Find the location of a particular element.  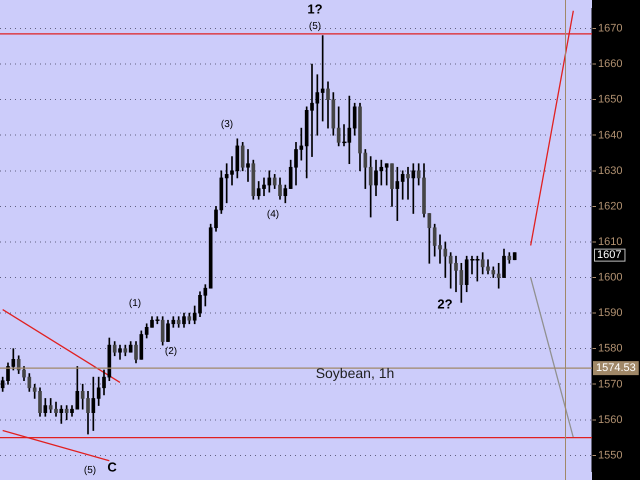

y-tick-label: 1580 is located at coordinates (610, 348).